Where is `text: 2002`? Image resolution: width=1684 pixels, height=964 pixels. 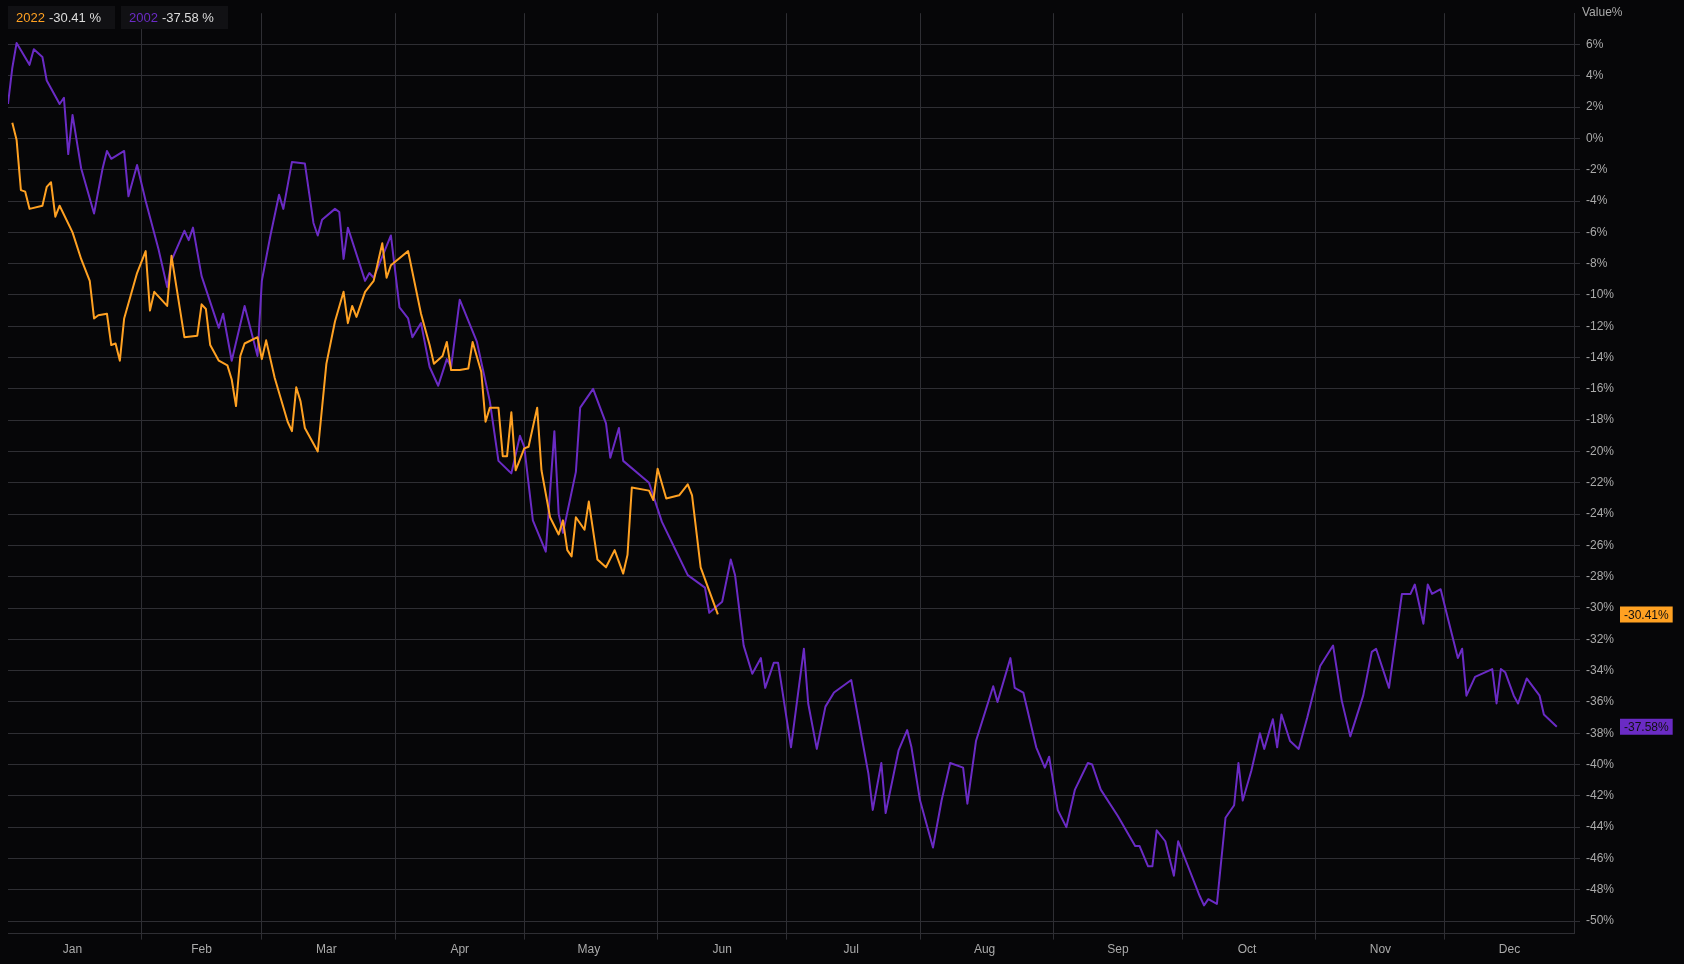 text: 2002 is located at coordinates (143, 17).